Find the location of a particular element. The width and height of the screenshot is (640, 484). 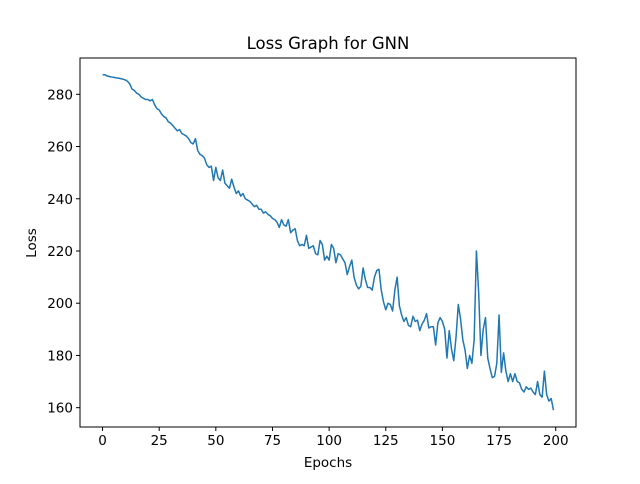

x-tick-label: 150 is located at coordinates (443, 441).